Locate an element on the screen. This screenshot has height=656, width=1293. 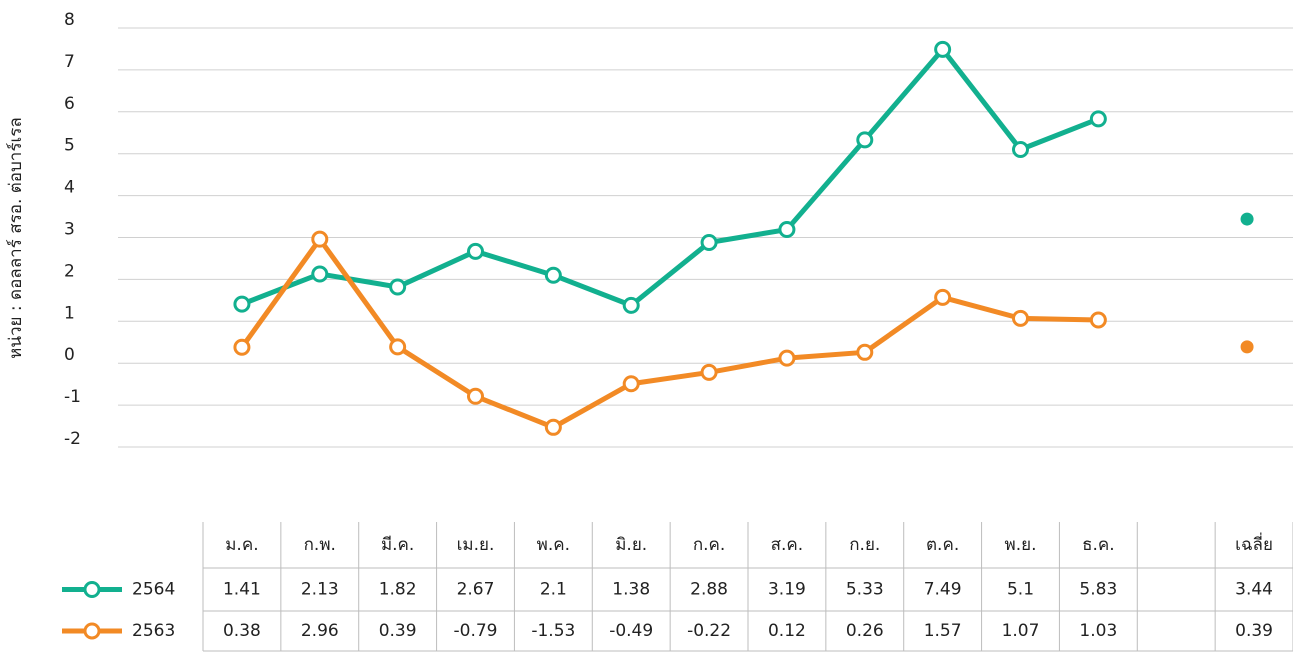
table-value: 3.44 is located at coordinates (1254, 590).